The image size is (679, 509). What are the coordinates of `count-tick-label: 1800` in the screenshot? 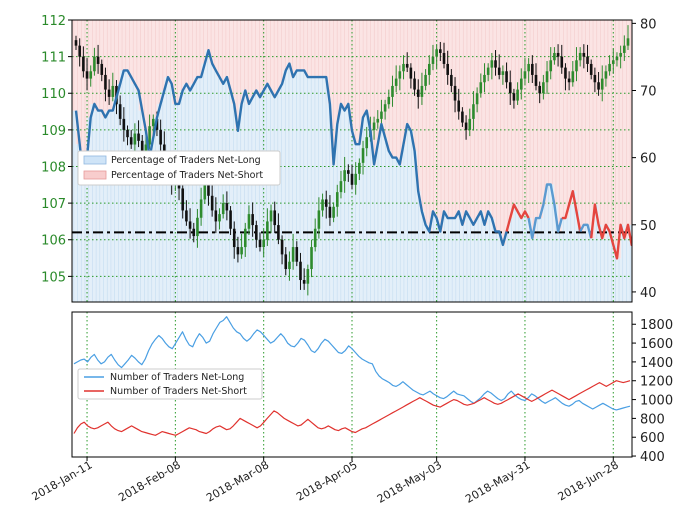 It's located at (656, 325).